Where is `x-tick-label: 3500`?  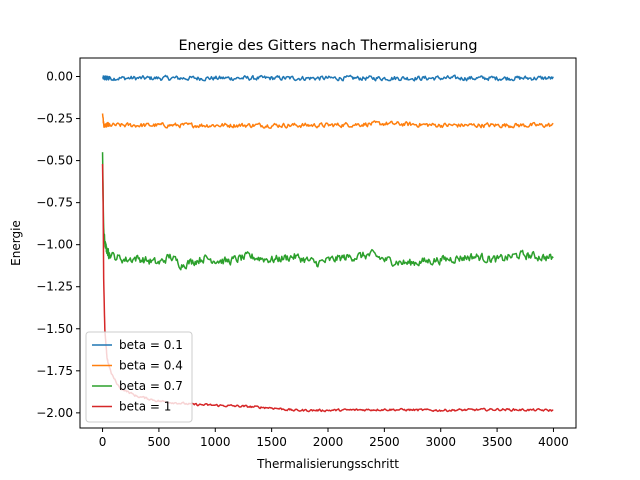 x-tick-label: 3500 is located at coordinates (497, 442).